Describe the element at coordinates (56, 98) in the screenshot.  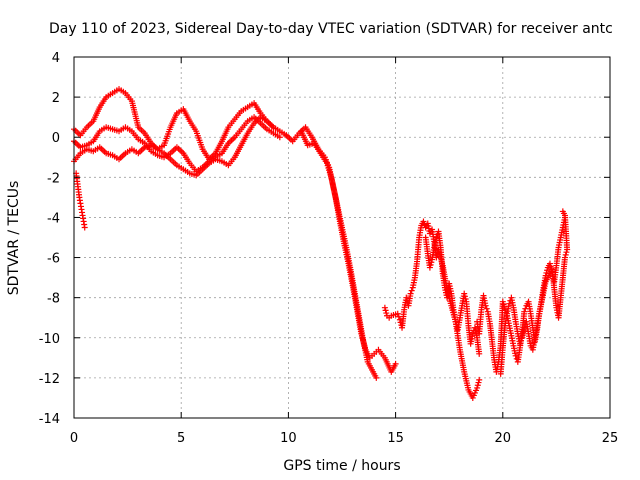
I see `y-tick-label: 2` at that location.